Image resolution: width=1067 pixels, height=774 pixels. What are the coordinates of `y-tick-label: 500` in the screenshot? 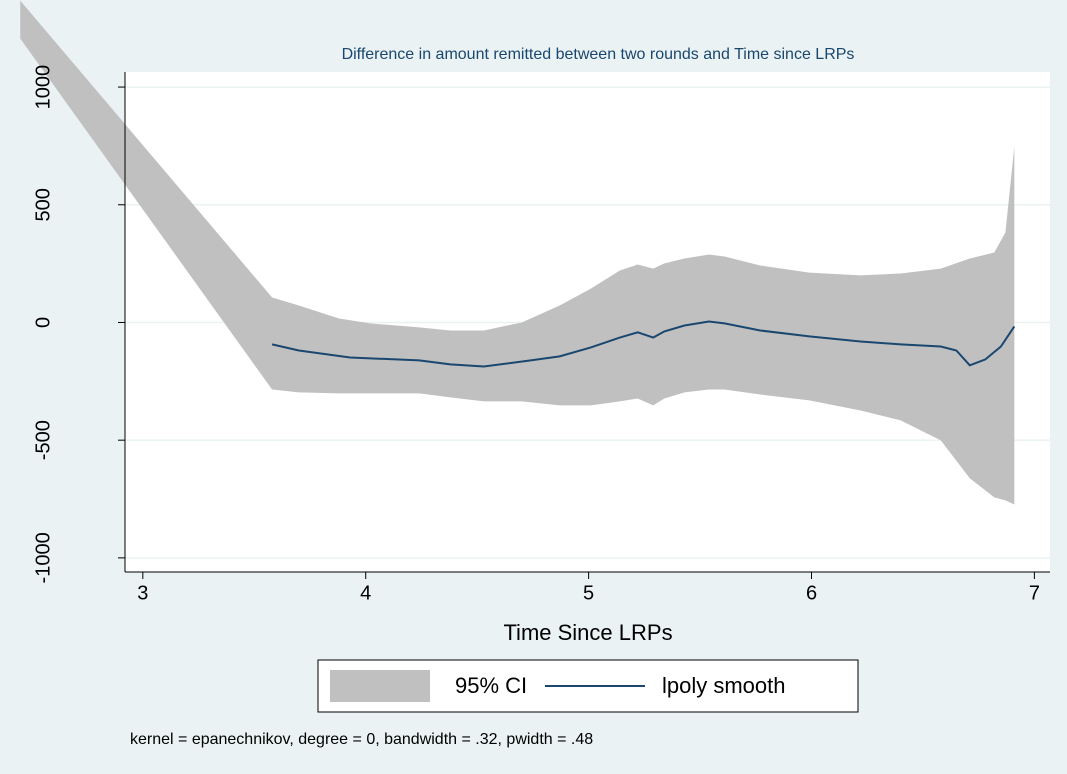 It's located at (43, 204).